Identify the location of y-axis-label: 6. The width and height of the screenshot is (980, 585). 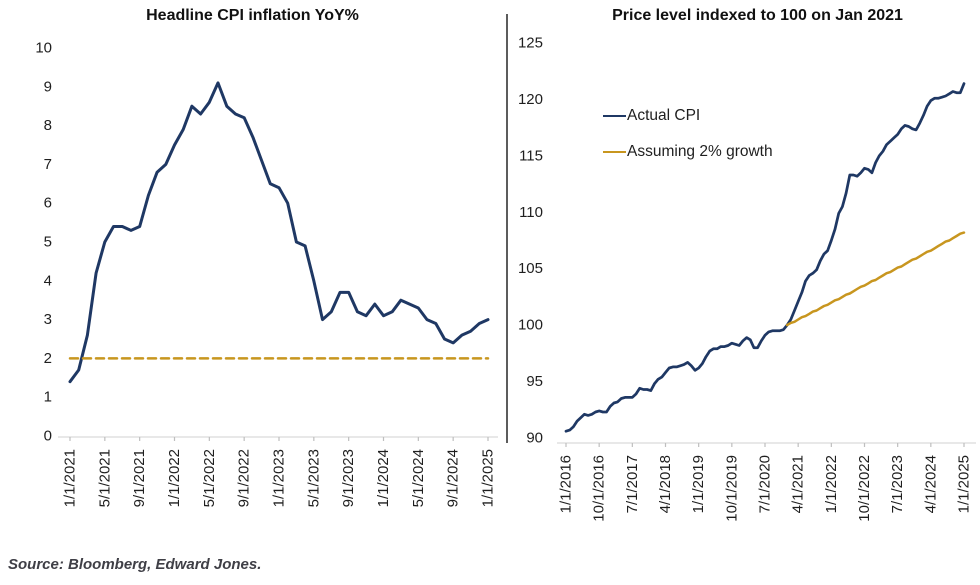
(48, 203).